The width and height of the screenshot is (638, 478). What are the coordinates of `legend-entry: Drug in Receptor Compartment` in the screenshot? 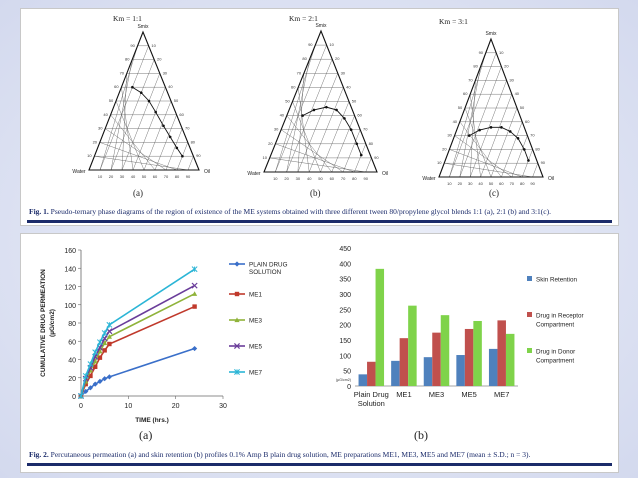 It's located at (555, 320).